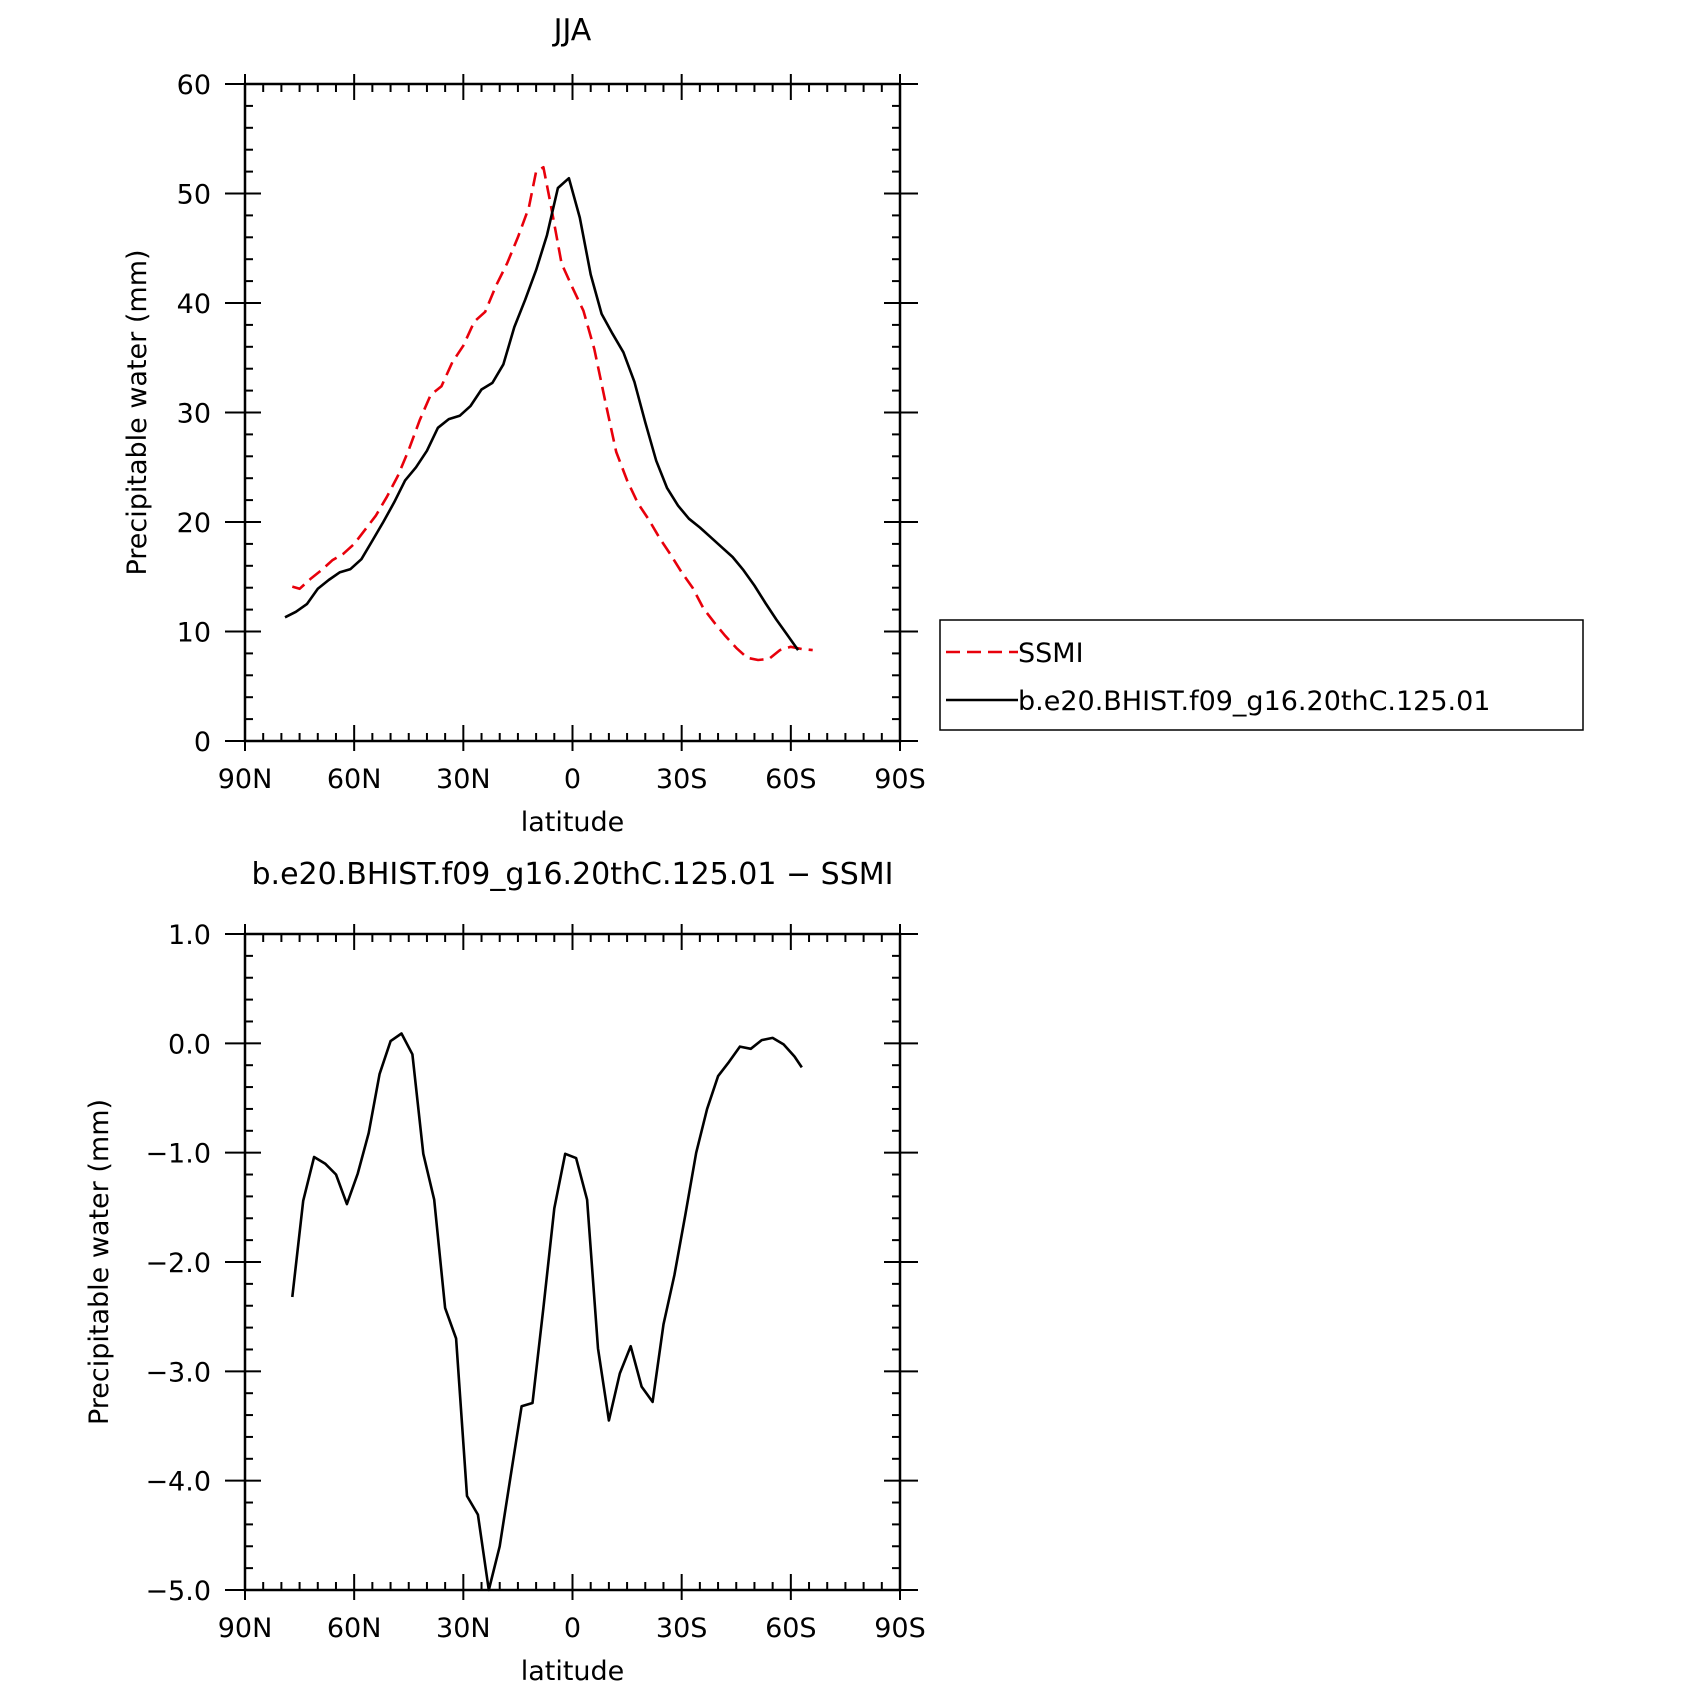 The image size is (1691, 1708). Describe the element at coordinates (178, 1591) in the screenshot. I see `y-tick-label: −5.0` at that location.